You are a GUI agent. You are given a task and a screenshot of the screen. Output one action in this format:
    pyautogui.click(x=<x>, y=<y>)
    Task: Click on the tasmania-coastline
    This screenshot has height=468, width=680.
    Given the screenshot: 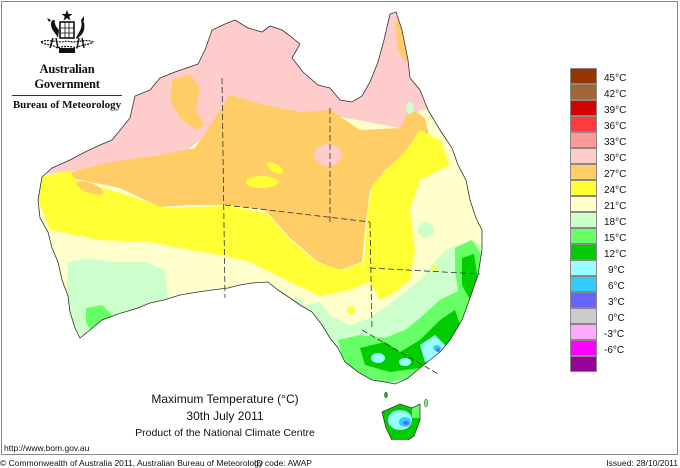 What is the action you would take?
    pyautogui.click(x=401, y=421)
    